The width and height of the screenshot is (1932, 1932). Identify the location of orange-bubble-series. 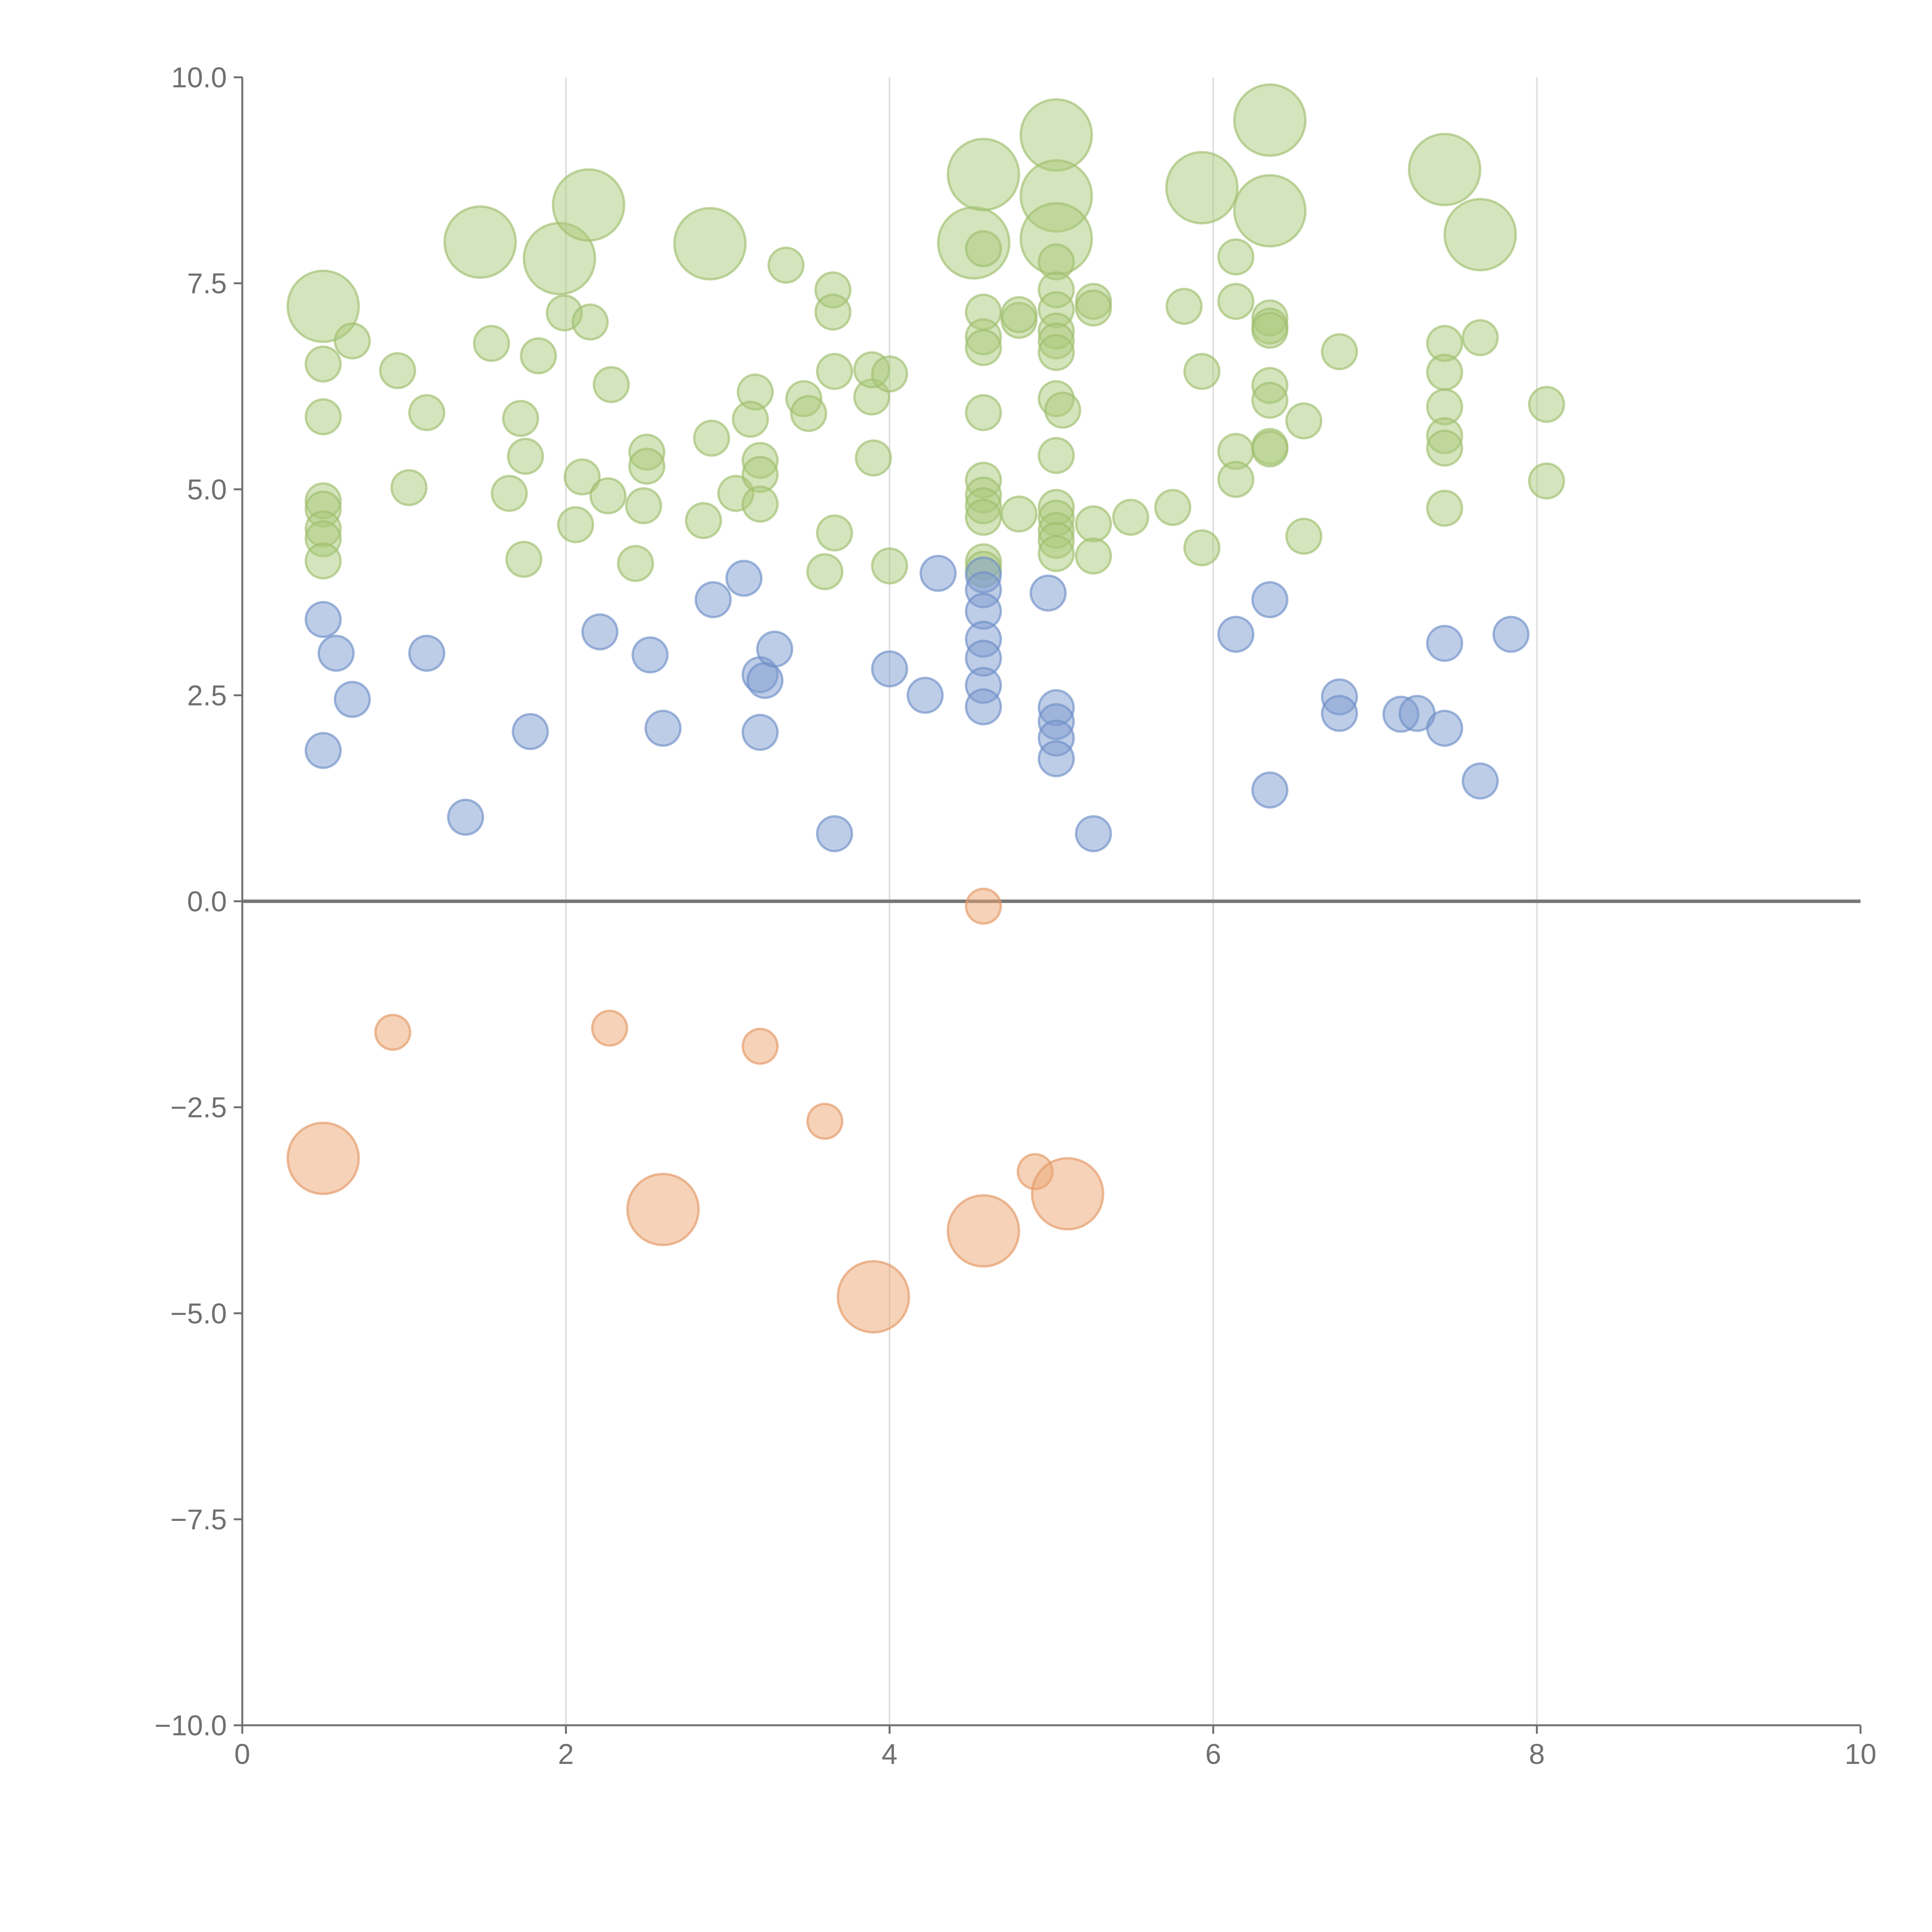
(695, 1111).